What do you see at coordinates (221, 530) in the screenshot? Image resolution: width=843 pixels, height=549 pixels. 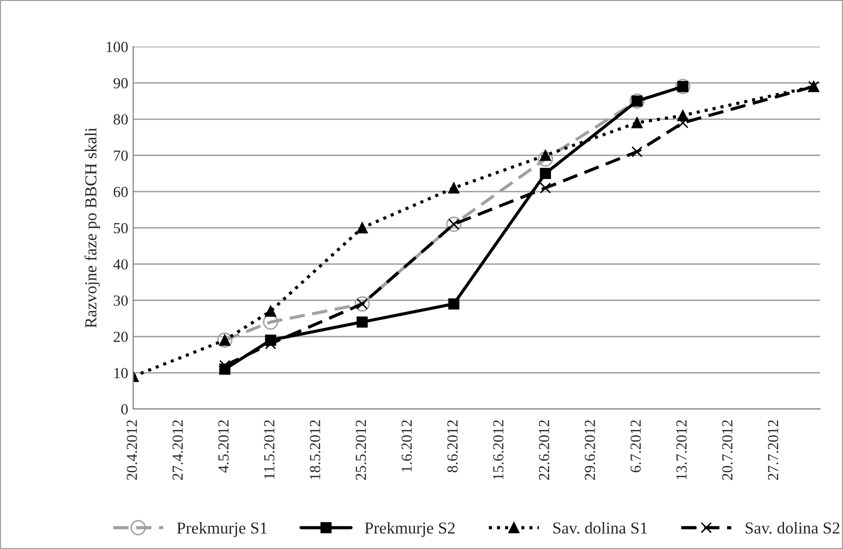 I see `legend-label: Prekmurje S1` at bounding box center [221, 530].